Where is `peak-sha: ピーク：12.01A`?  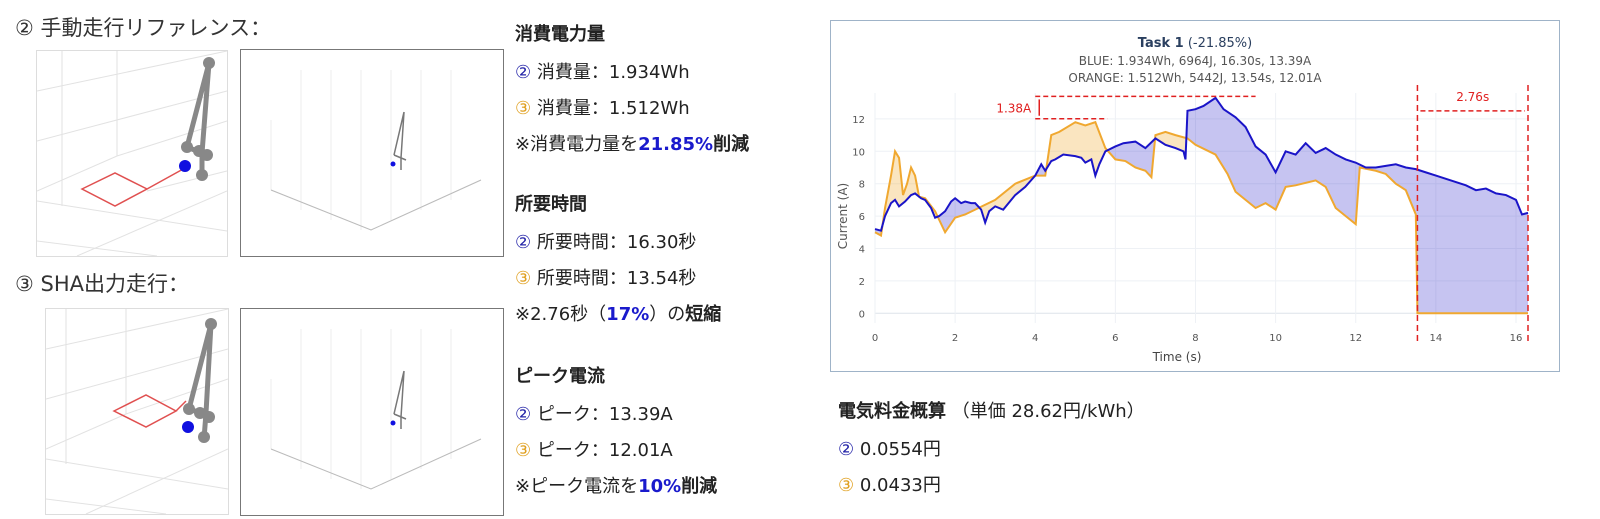
peak-sha: ピーク：12.01A is located at coordinates (604, 450).